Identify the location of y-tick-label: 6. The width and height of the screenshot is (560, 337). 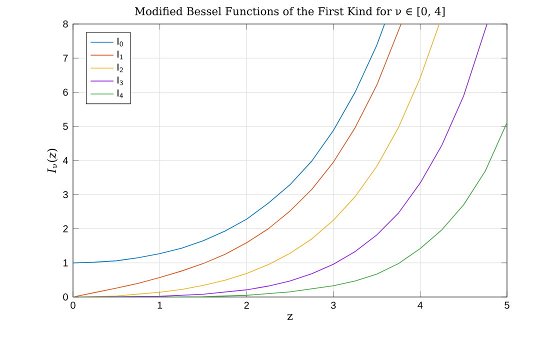
(65, 92).